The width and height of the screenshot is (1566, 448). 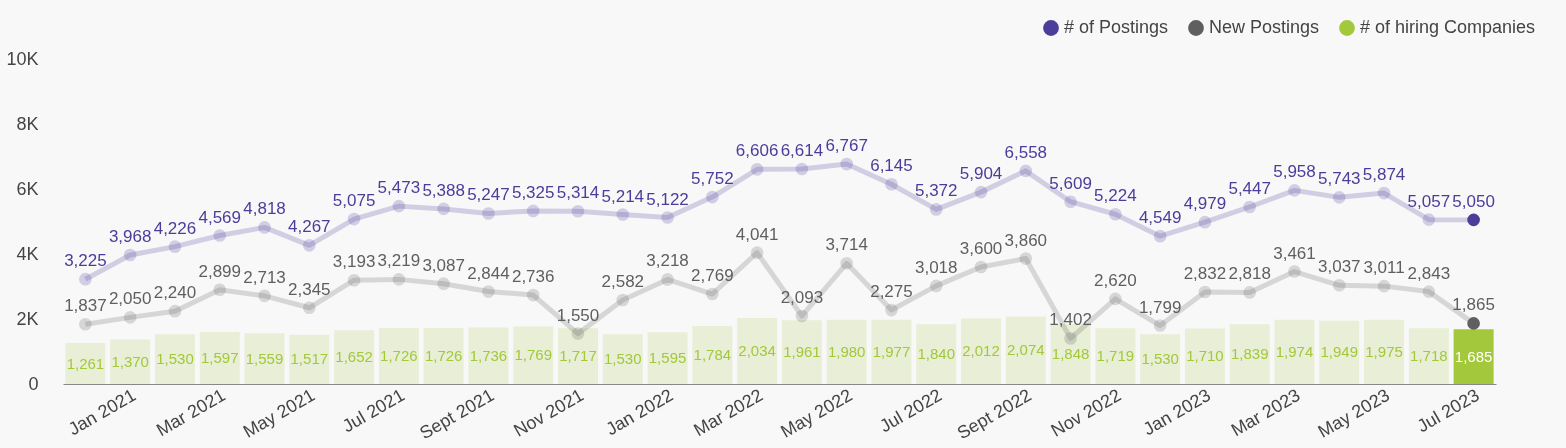 What do you see at coordinates (1026, 152) in the screenshot?
I see `data-label: 6,558` at bounding box center [1026, 152].